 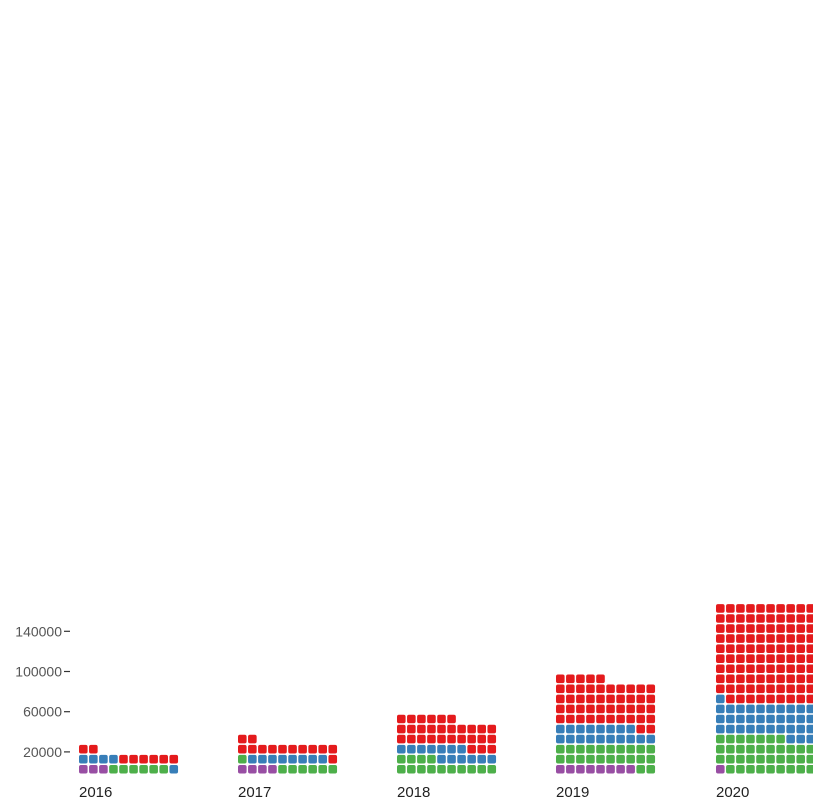 I want to click on y-tick-label: 100000, so click(x=38, y=672).